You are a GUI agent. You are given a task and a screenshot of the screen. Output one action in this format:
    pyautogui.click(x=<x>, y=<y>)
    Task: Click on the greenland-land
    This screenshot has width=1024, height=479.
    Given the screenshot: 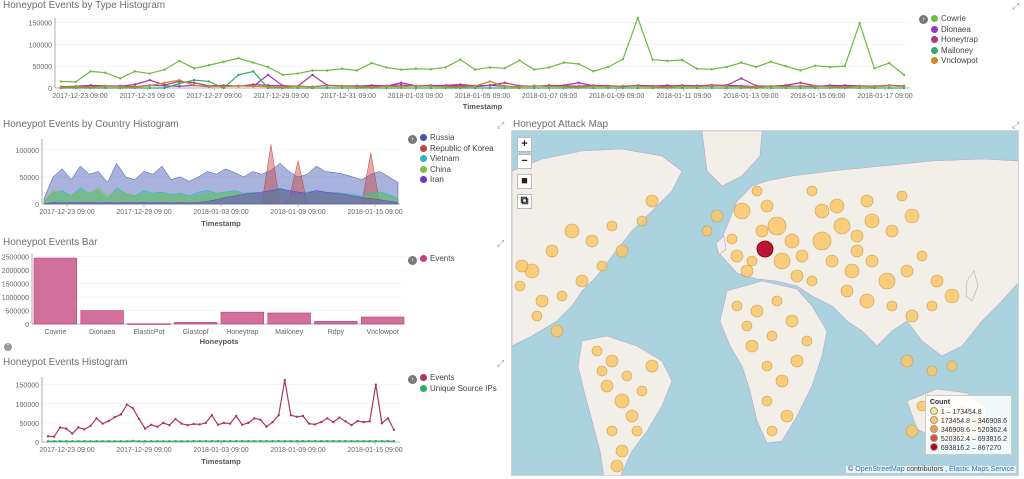 What is the action you would take?
    pyautogui.click(x=732, y=159)
    